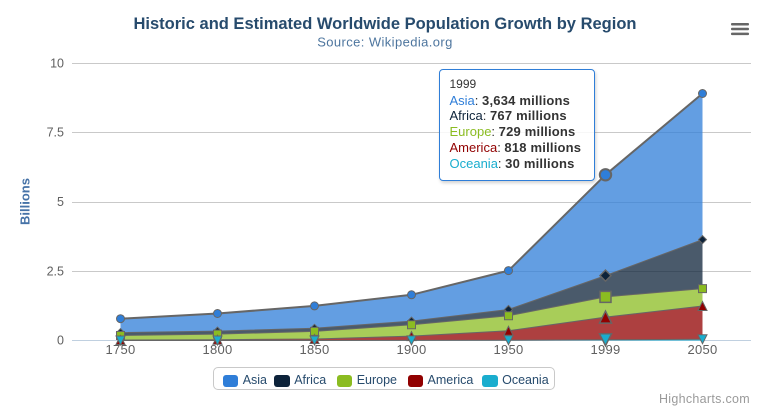  Describe the element at coordinates (605, 349) in the screenshot. I see `svg-text: 1999` at that location.